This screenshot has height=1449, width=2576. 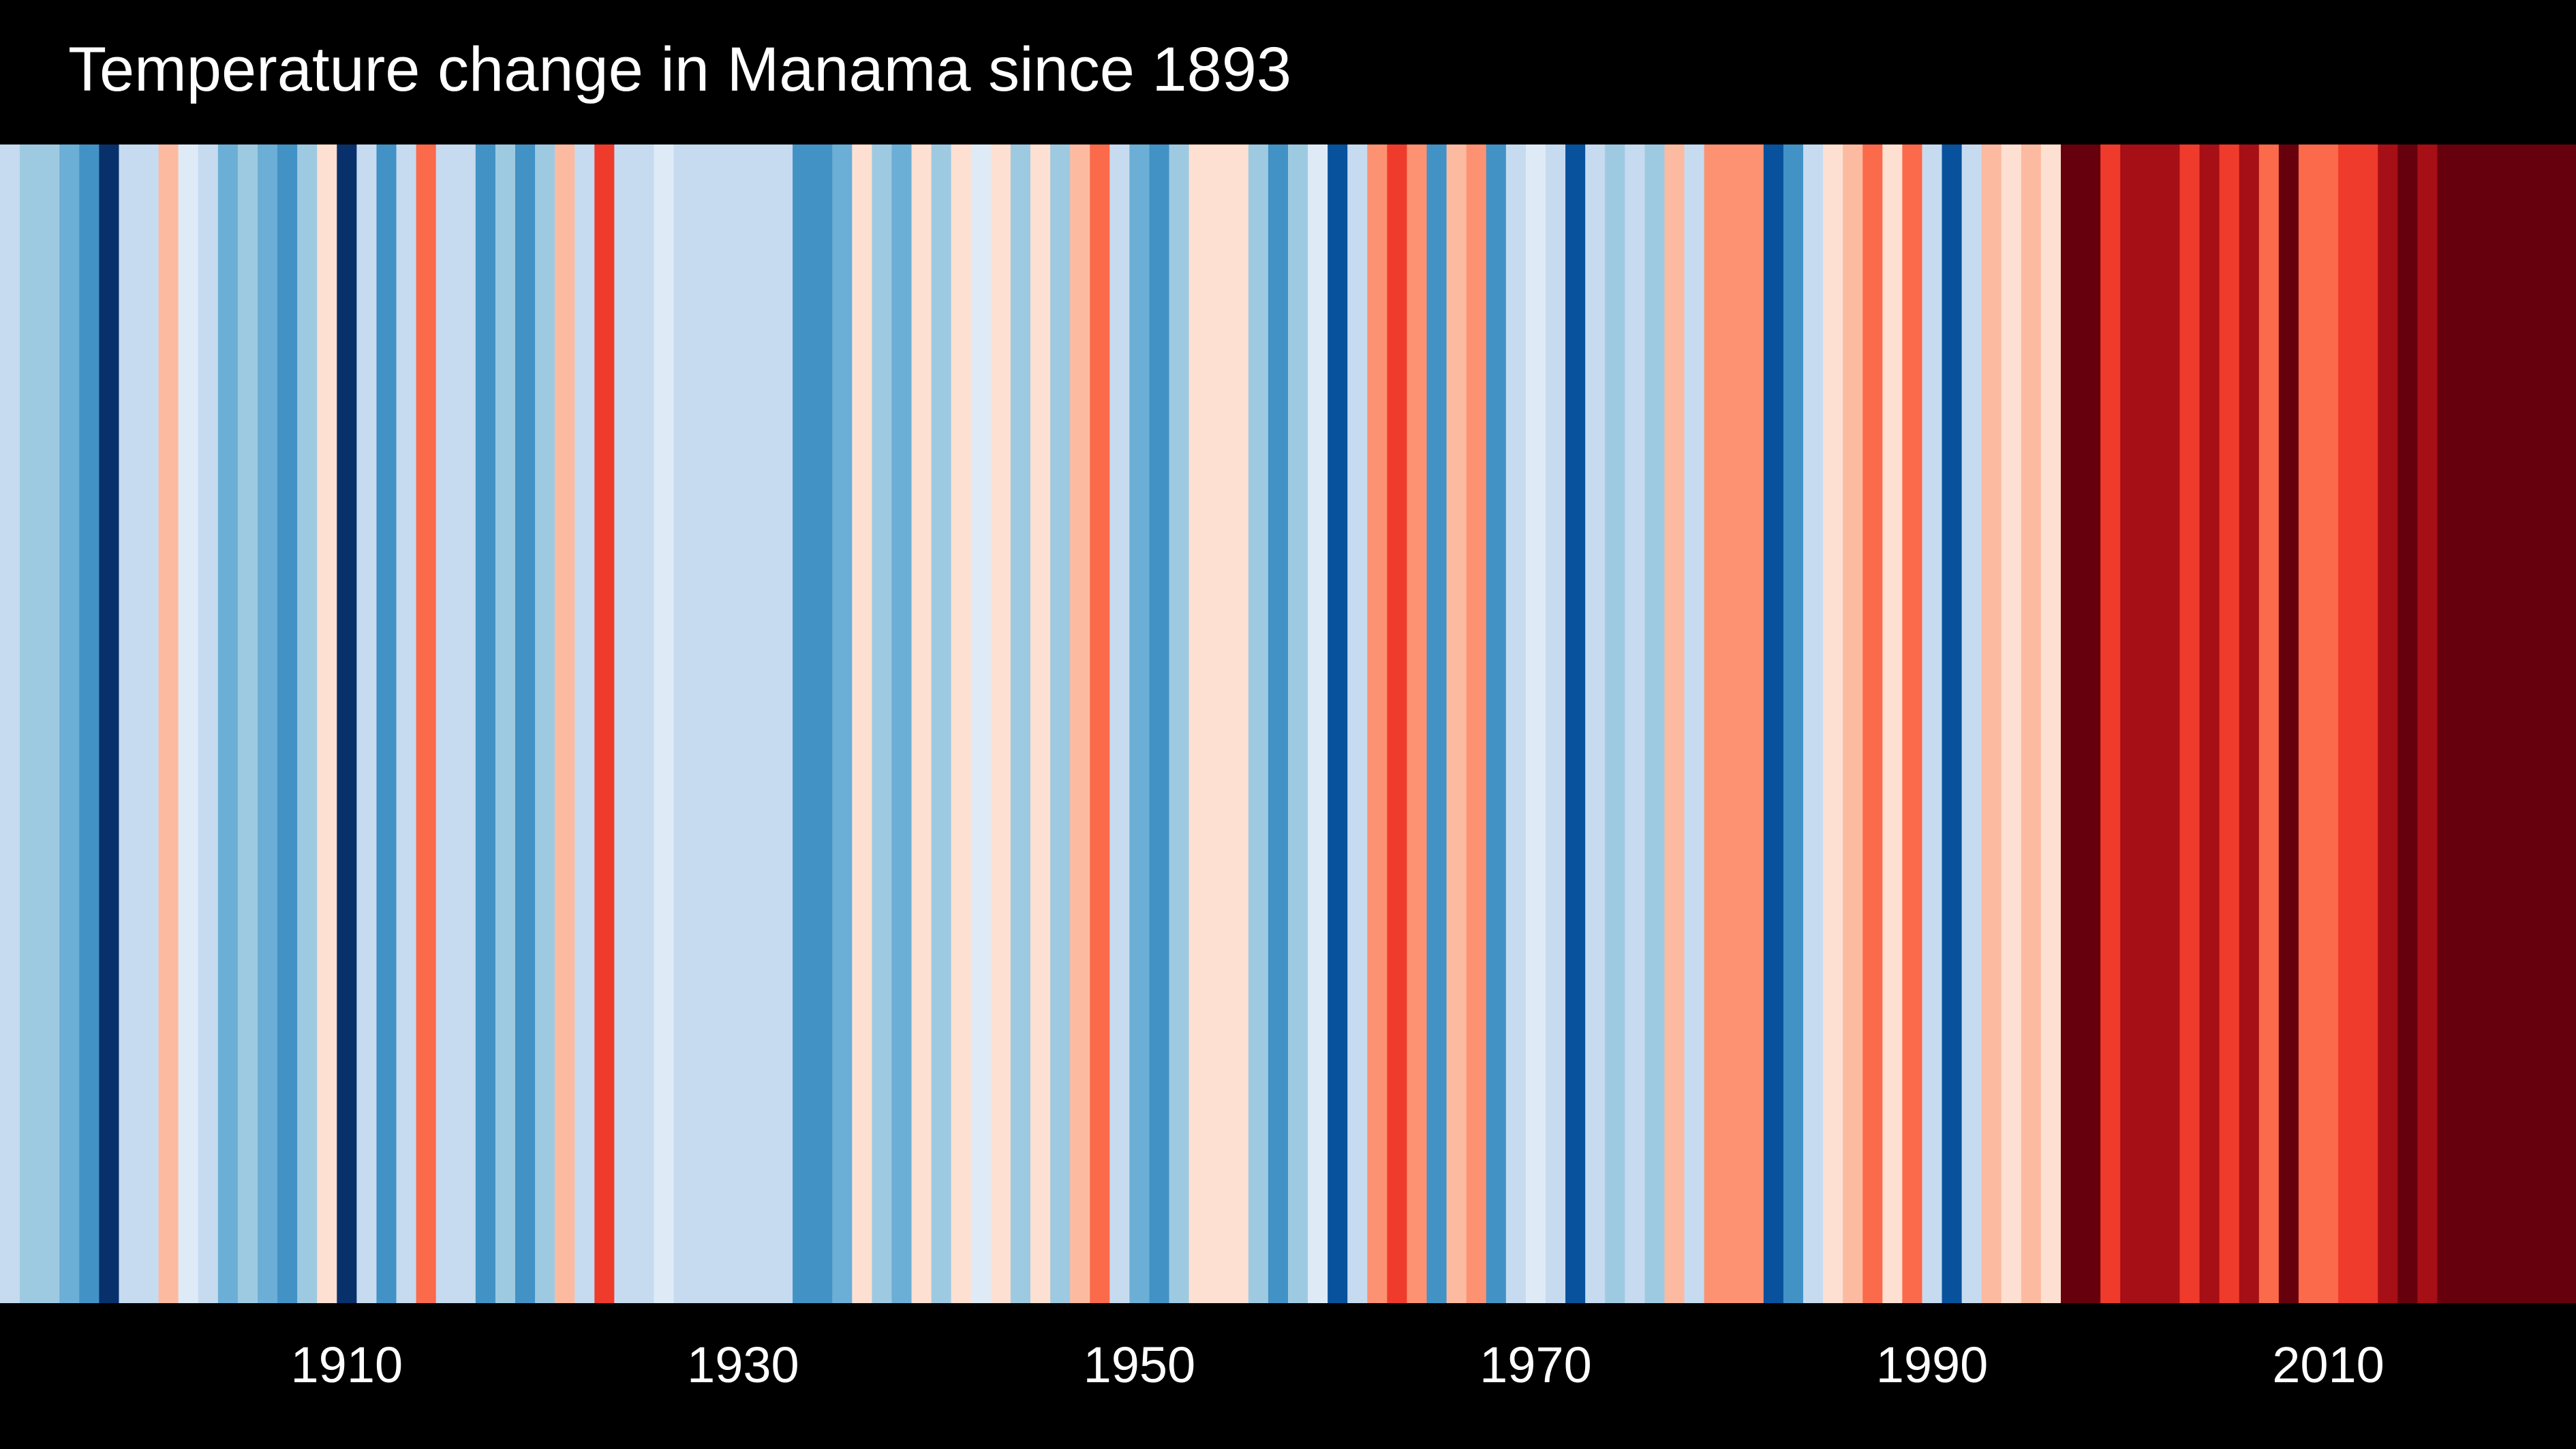 What do you see at coordinates (604, 723) in the screenshot?
I see `stripe-1923` at bounding box center [604, 723].